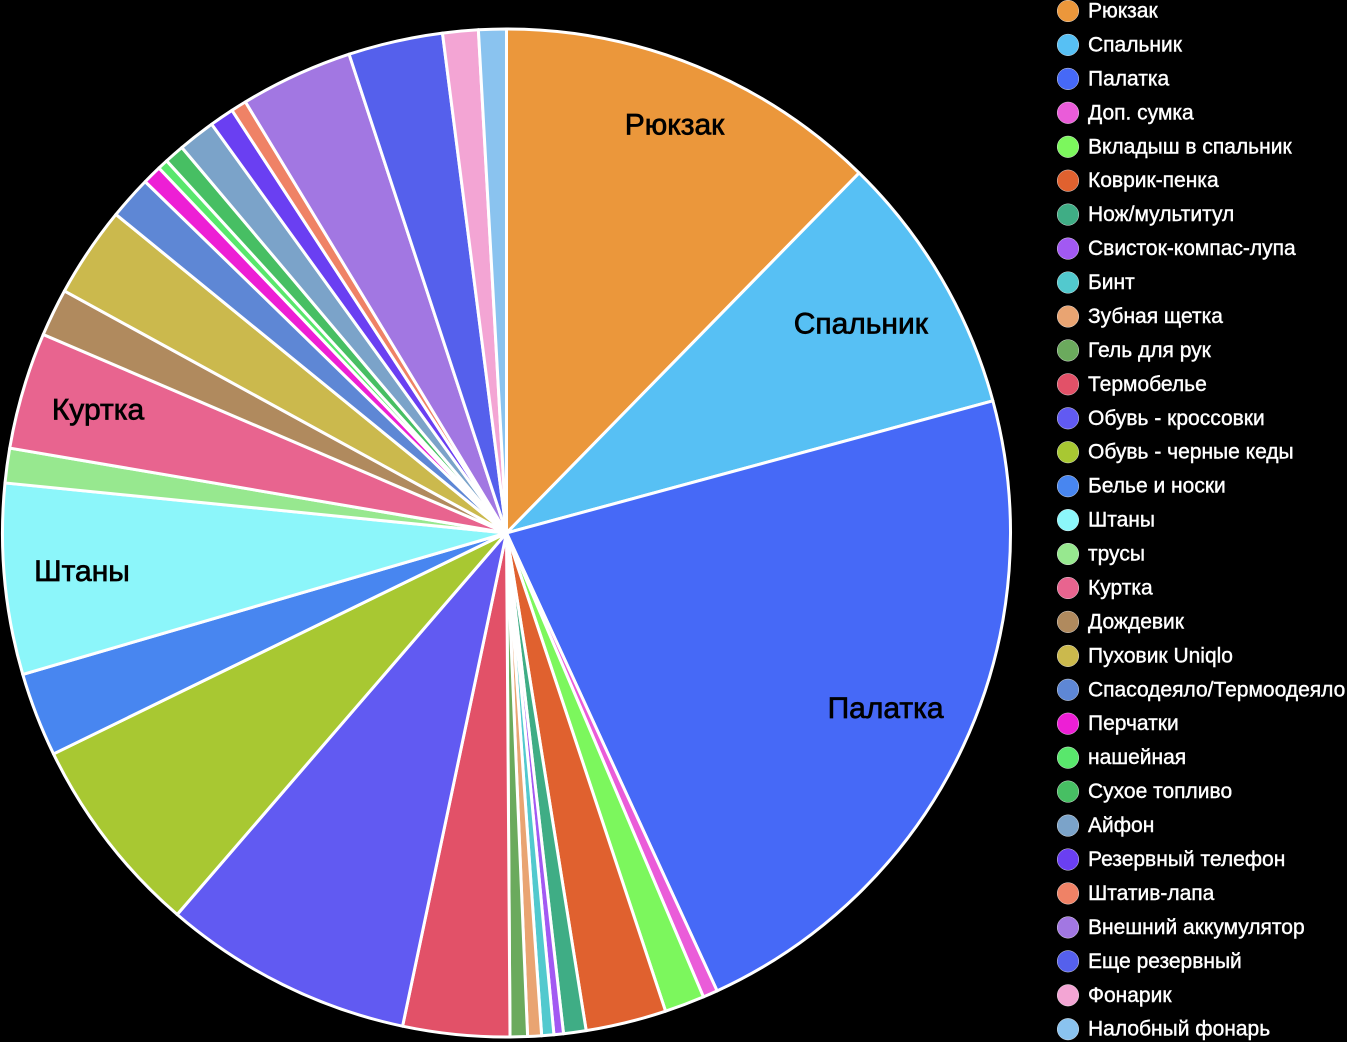  Describe the element at coordinates (1179, 1029) in the screenshot. I see `svg-text: Налобный фонарь` at that location.